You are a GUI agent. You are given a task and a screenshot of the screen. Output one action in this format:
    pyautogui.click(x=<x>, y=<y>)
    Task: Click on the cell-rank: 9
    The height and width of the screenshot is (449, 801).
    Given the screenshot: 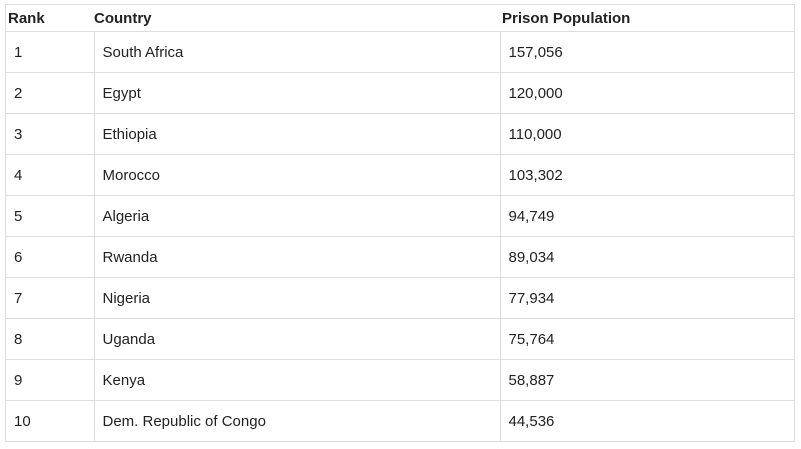 What is the action you would take?
    pyautogui.click(x=50, y=380)
    